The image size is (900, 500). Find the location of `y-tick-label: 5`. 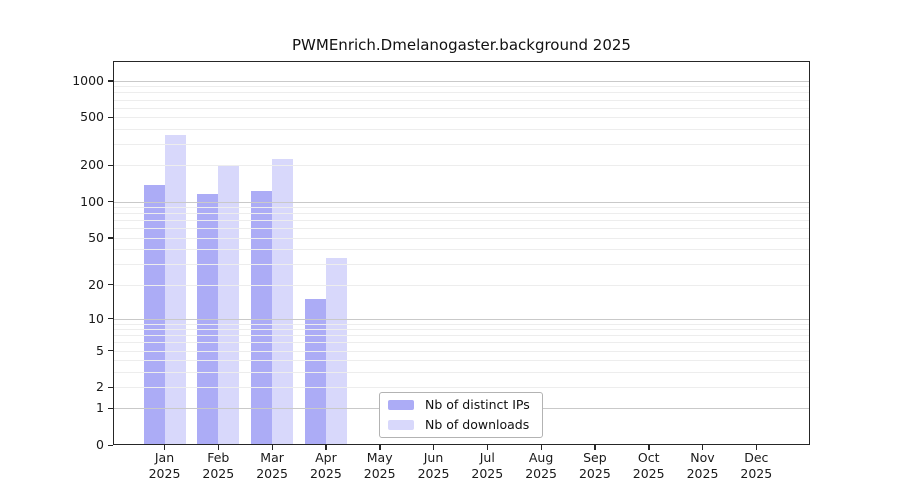

y-tick-label: 5 is located at coordinates (100, 350).